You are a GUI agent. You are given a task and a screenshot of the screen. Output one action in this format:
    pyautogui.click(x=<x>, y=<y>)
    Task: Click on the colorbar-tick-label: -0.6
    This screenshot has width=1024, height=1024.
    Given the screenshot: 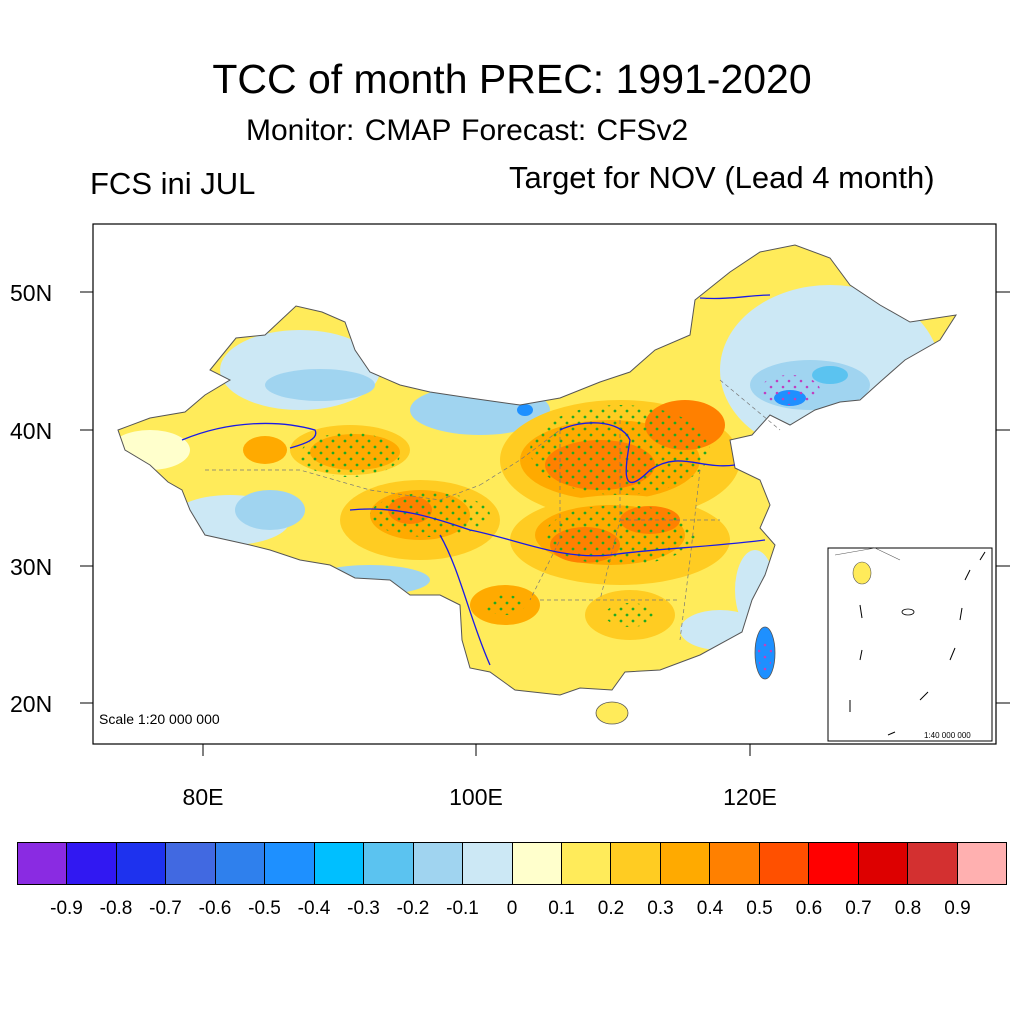 What is the action you would take?
    pyautogui.click(x=215, y=908)
    